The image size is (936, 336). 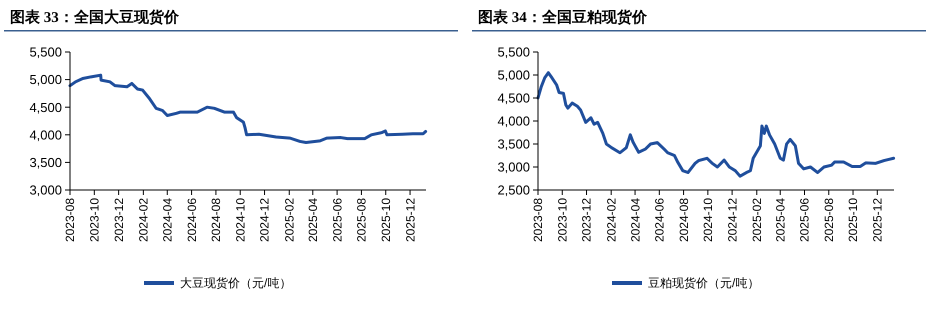 I want to click on chart-title: 图表 34：全国豆粕现货价, so click(x=563, y=17).